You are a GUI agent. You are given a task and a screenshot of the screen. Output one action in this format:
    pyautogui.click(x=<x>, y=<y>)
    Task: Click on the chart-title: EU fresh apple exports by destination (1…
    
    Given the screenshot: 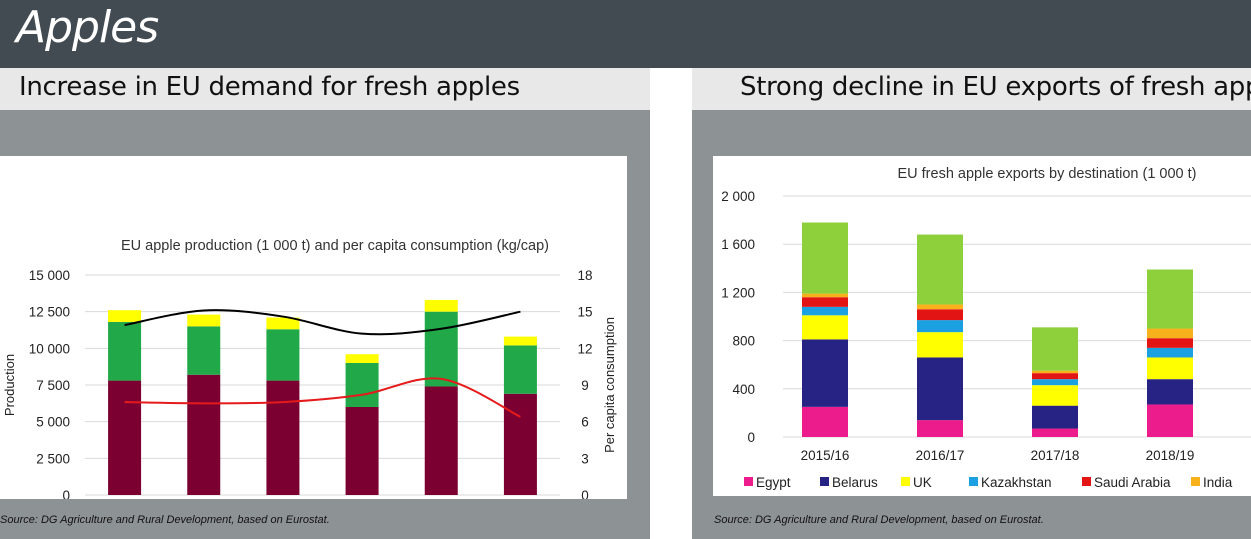 What is the action you would take?
    pyautogui.click(x=1046, y=174)
    